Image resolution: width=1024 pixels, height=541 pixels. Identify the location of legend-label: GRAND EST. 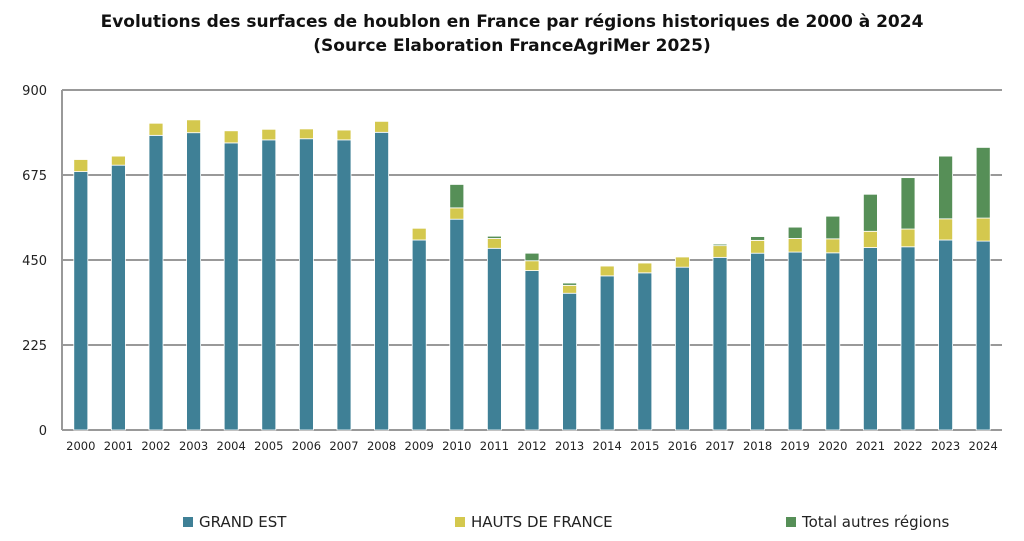
(243, 522).